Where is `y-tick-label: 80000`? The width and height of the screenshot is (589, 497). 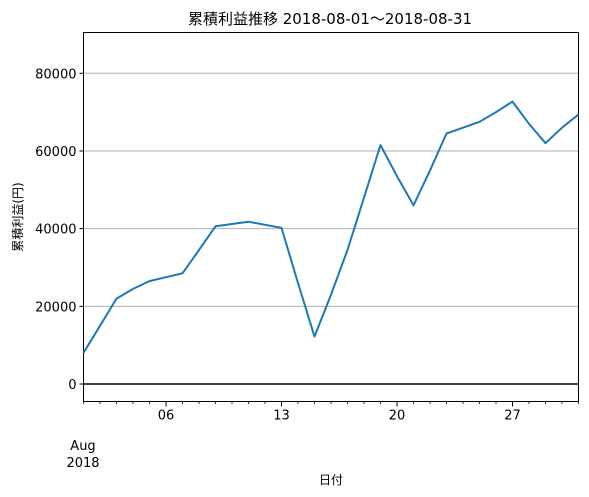 y-tick-label: 80000 is located at coordinates (55, 74).